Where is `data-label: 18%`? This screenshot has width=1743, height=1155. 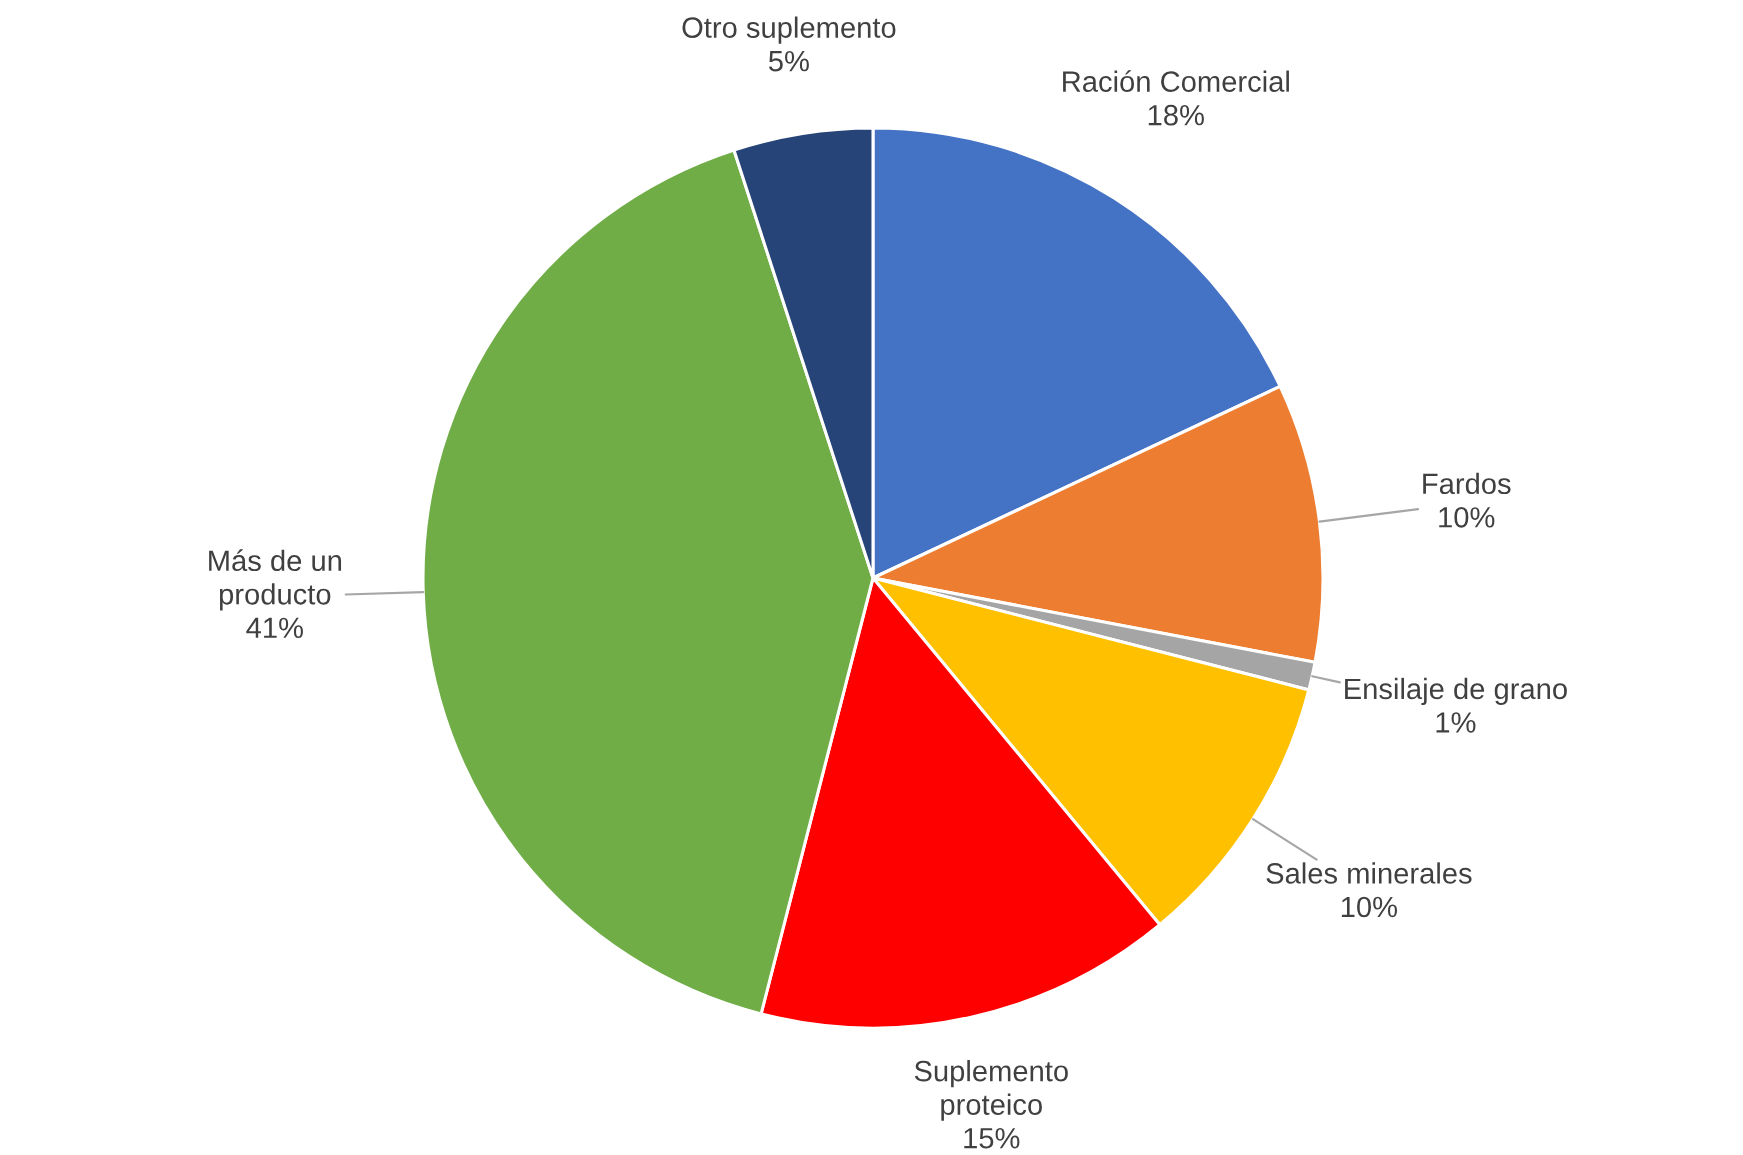
data-label: 18% is located at coordinates (1176, 115).